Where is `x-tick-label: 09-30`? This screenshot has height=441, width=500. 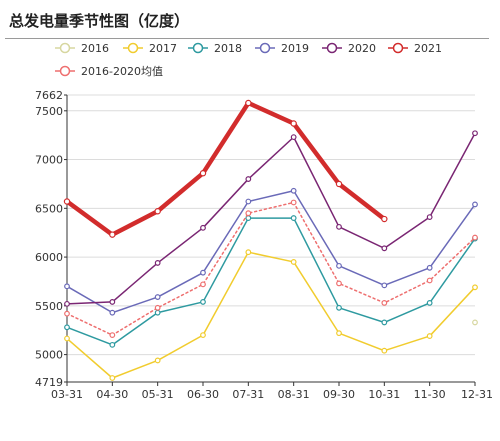
x-tick-label: 09-30 is located at coordinates (339, 394).